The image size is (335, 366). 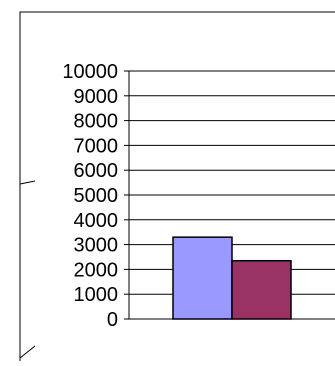 I want to click on bars-layer, so click(x=232, y=278).